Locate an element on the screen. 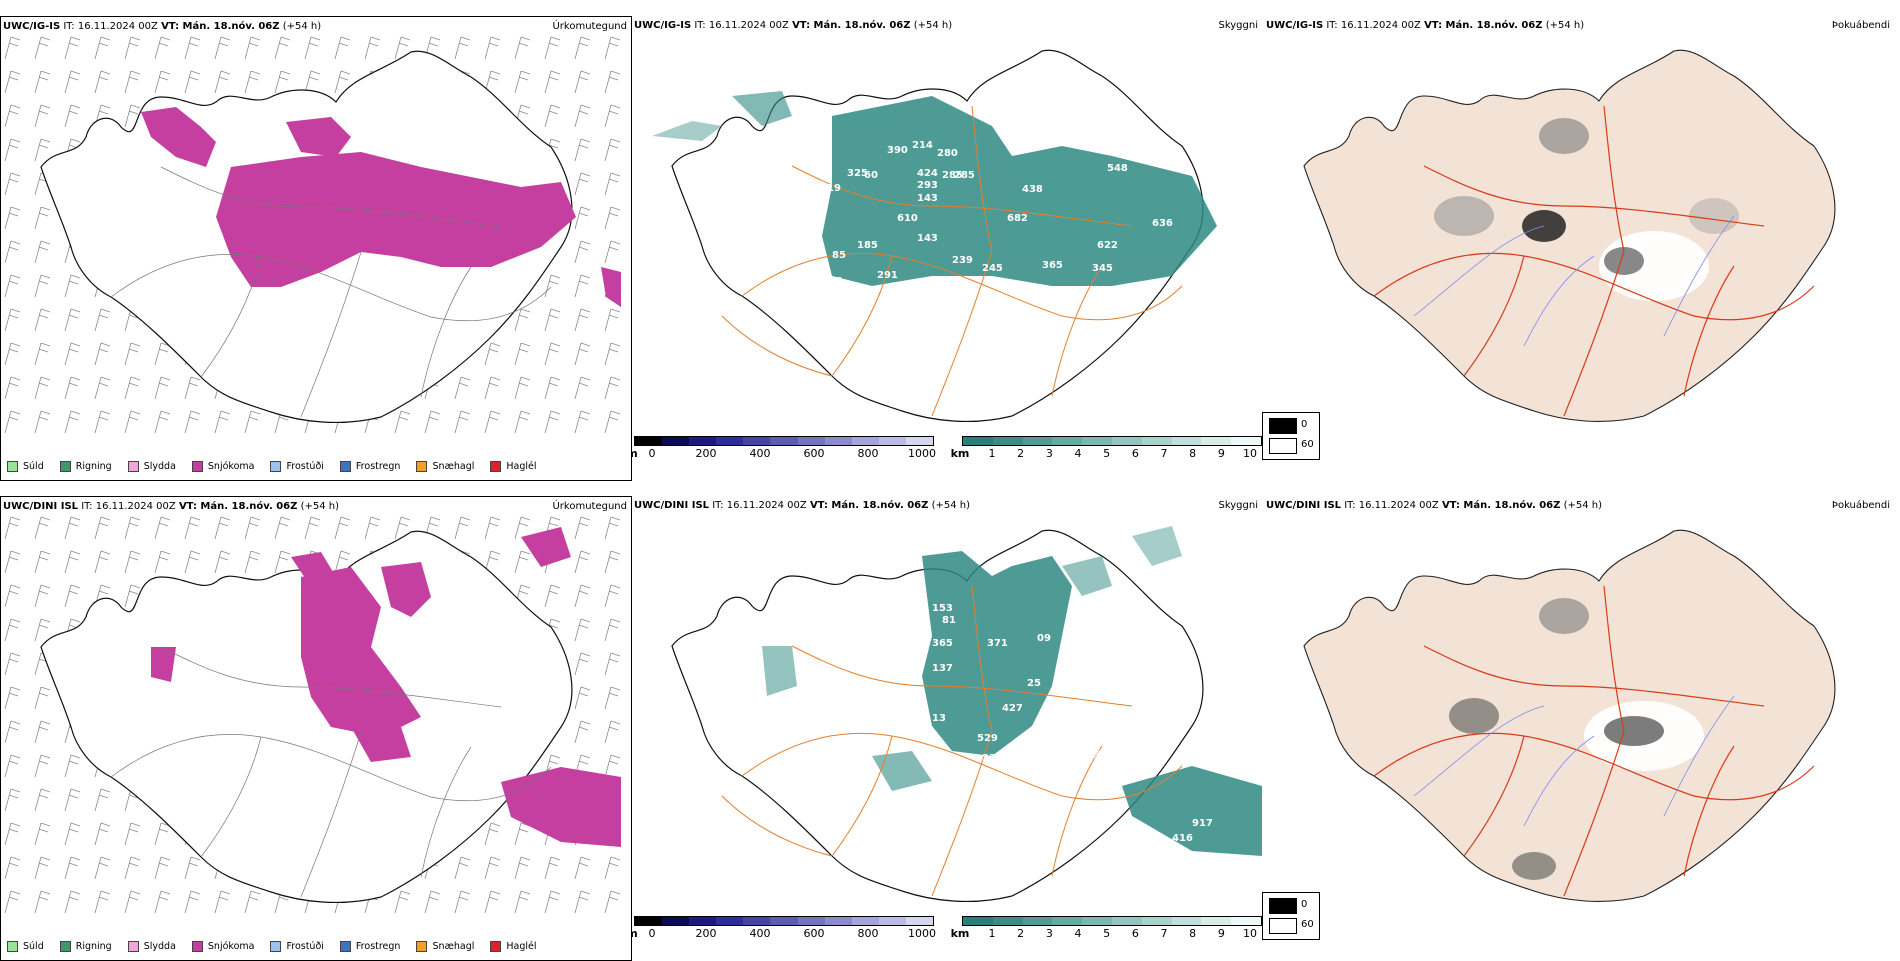  colorbar-tick: 9 is located at coordinates (1221, 453).